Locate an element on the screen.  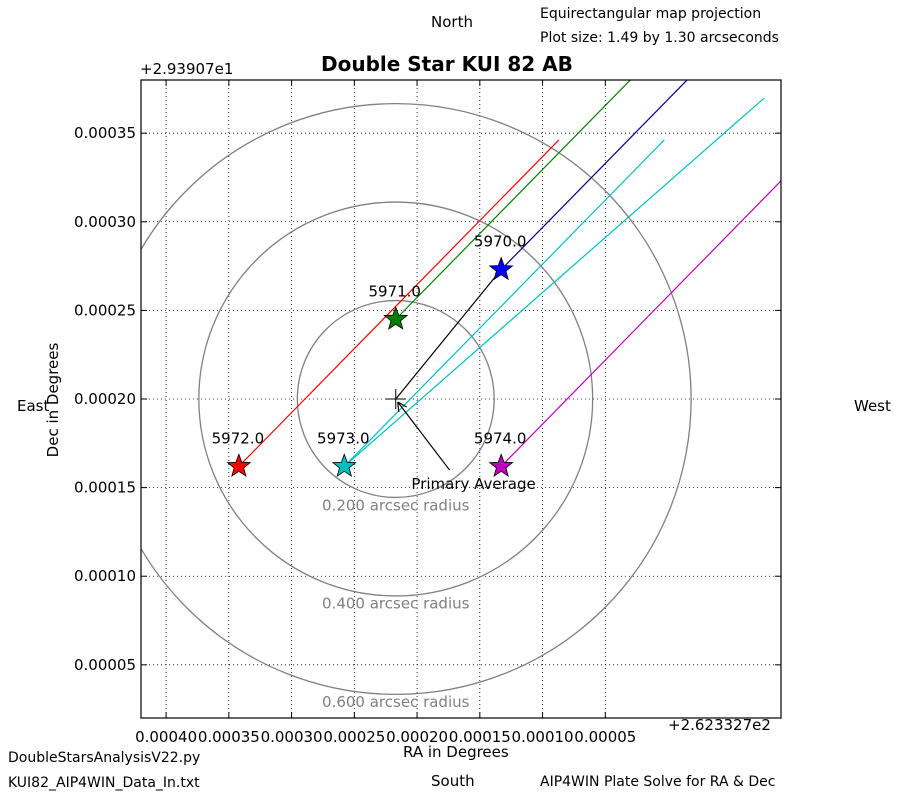
x-tick-label: 0.00020 is located at coordinates (417, 737).